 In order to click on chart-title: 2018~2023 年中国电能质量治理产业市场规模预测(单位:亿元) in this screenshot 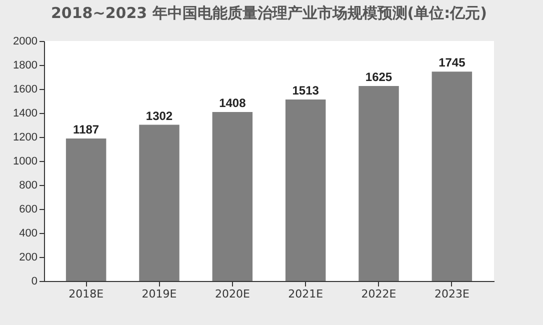, I will do `click(269, 13)`.